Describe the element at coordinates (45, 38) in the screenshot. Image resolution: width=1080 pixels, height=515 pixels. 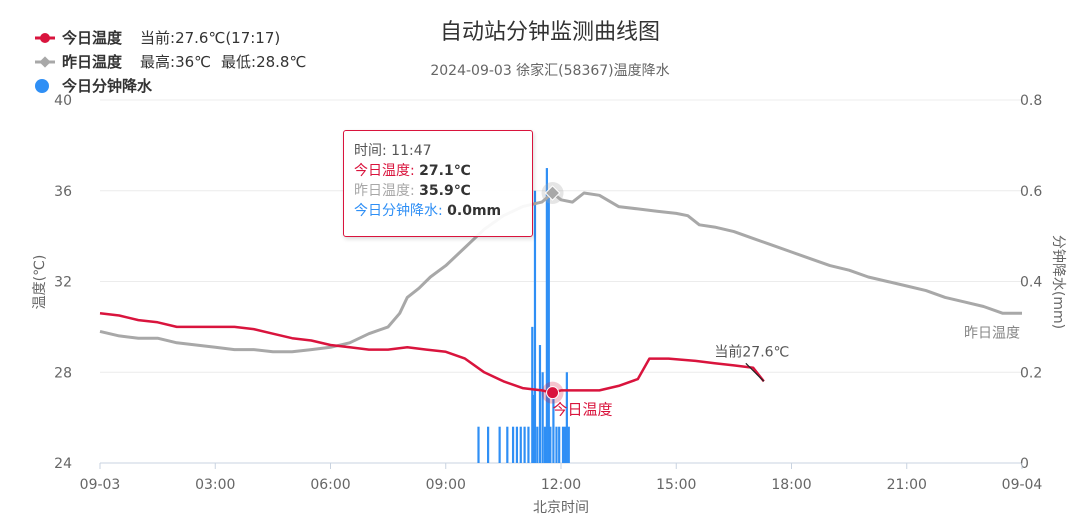
I see `today-line-icon` at that location.